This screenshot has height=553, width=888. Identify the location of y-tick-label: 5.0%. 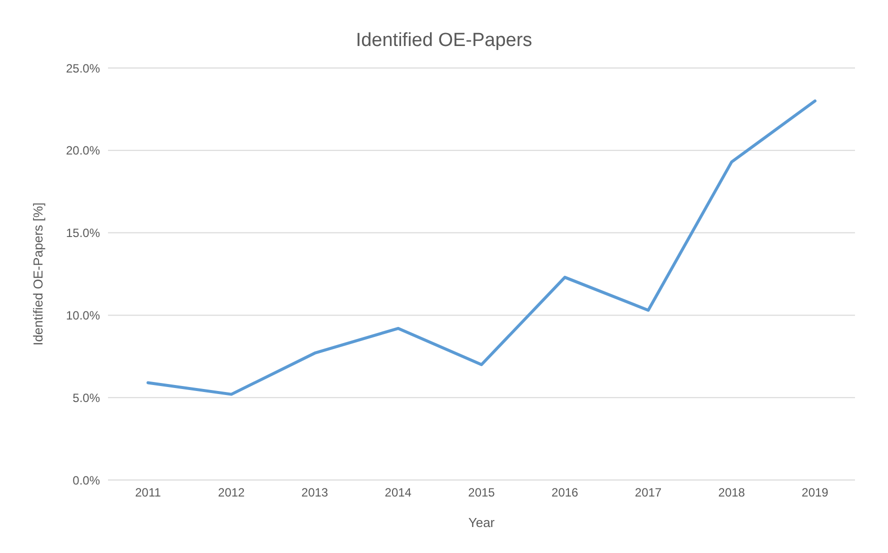
(86, 397).